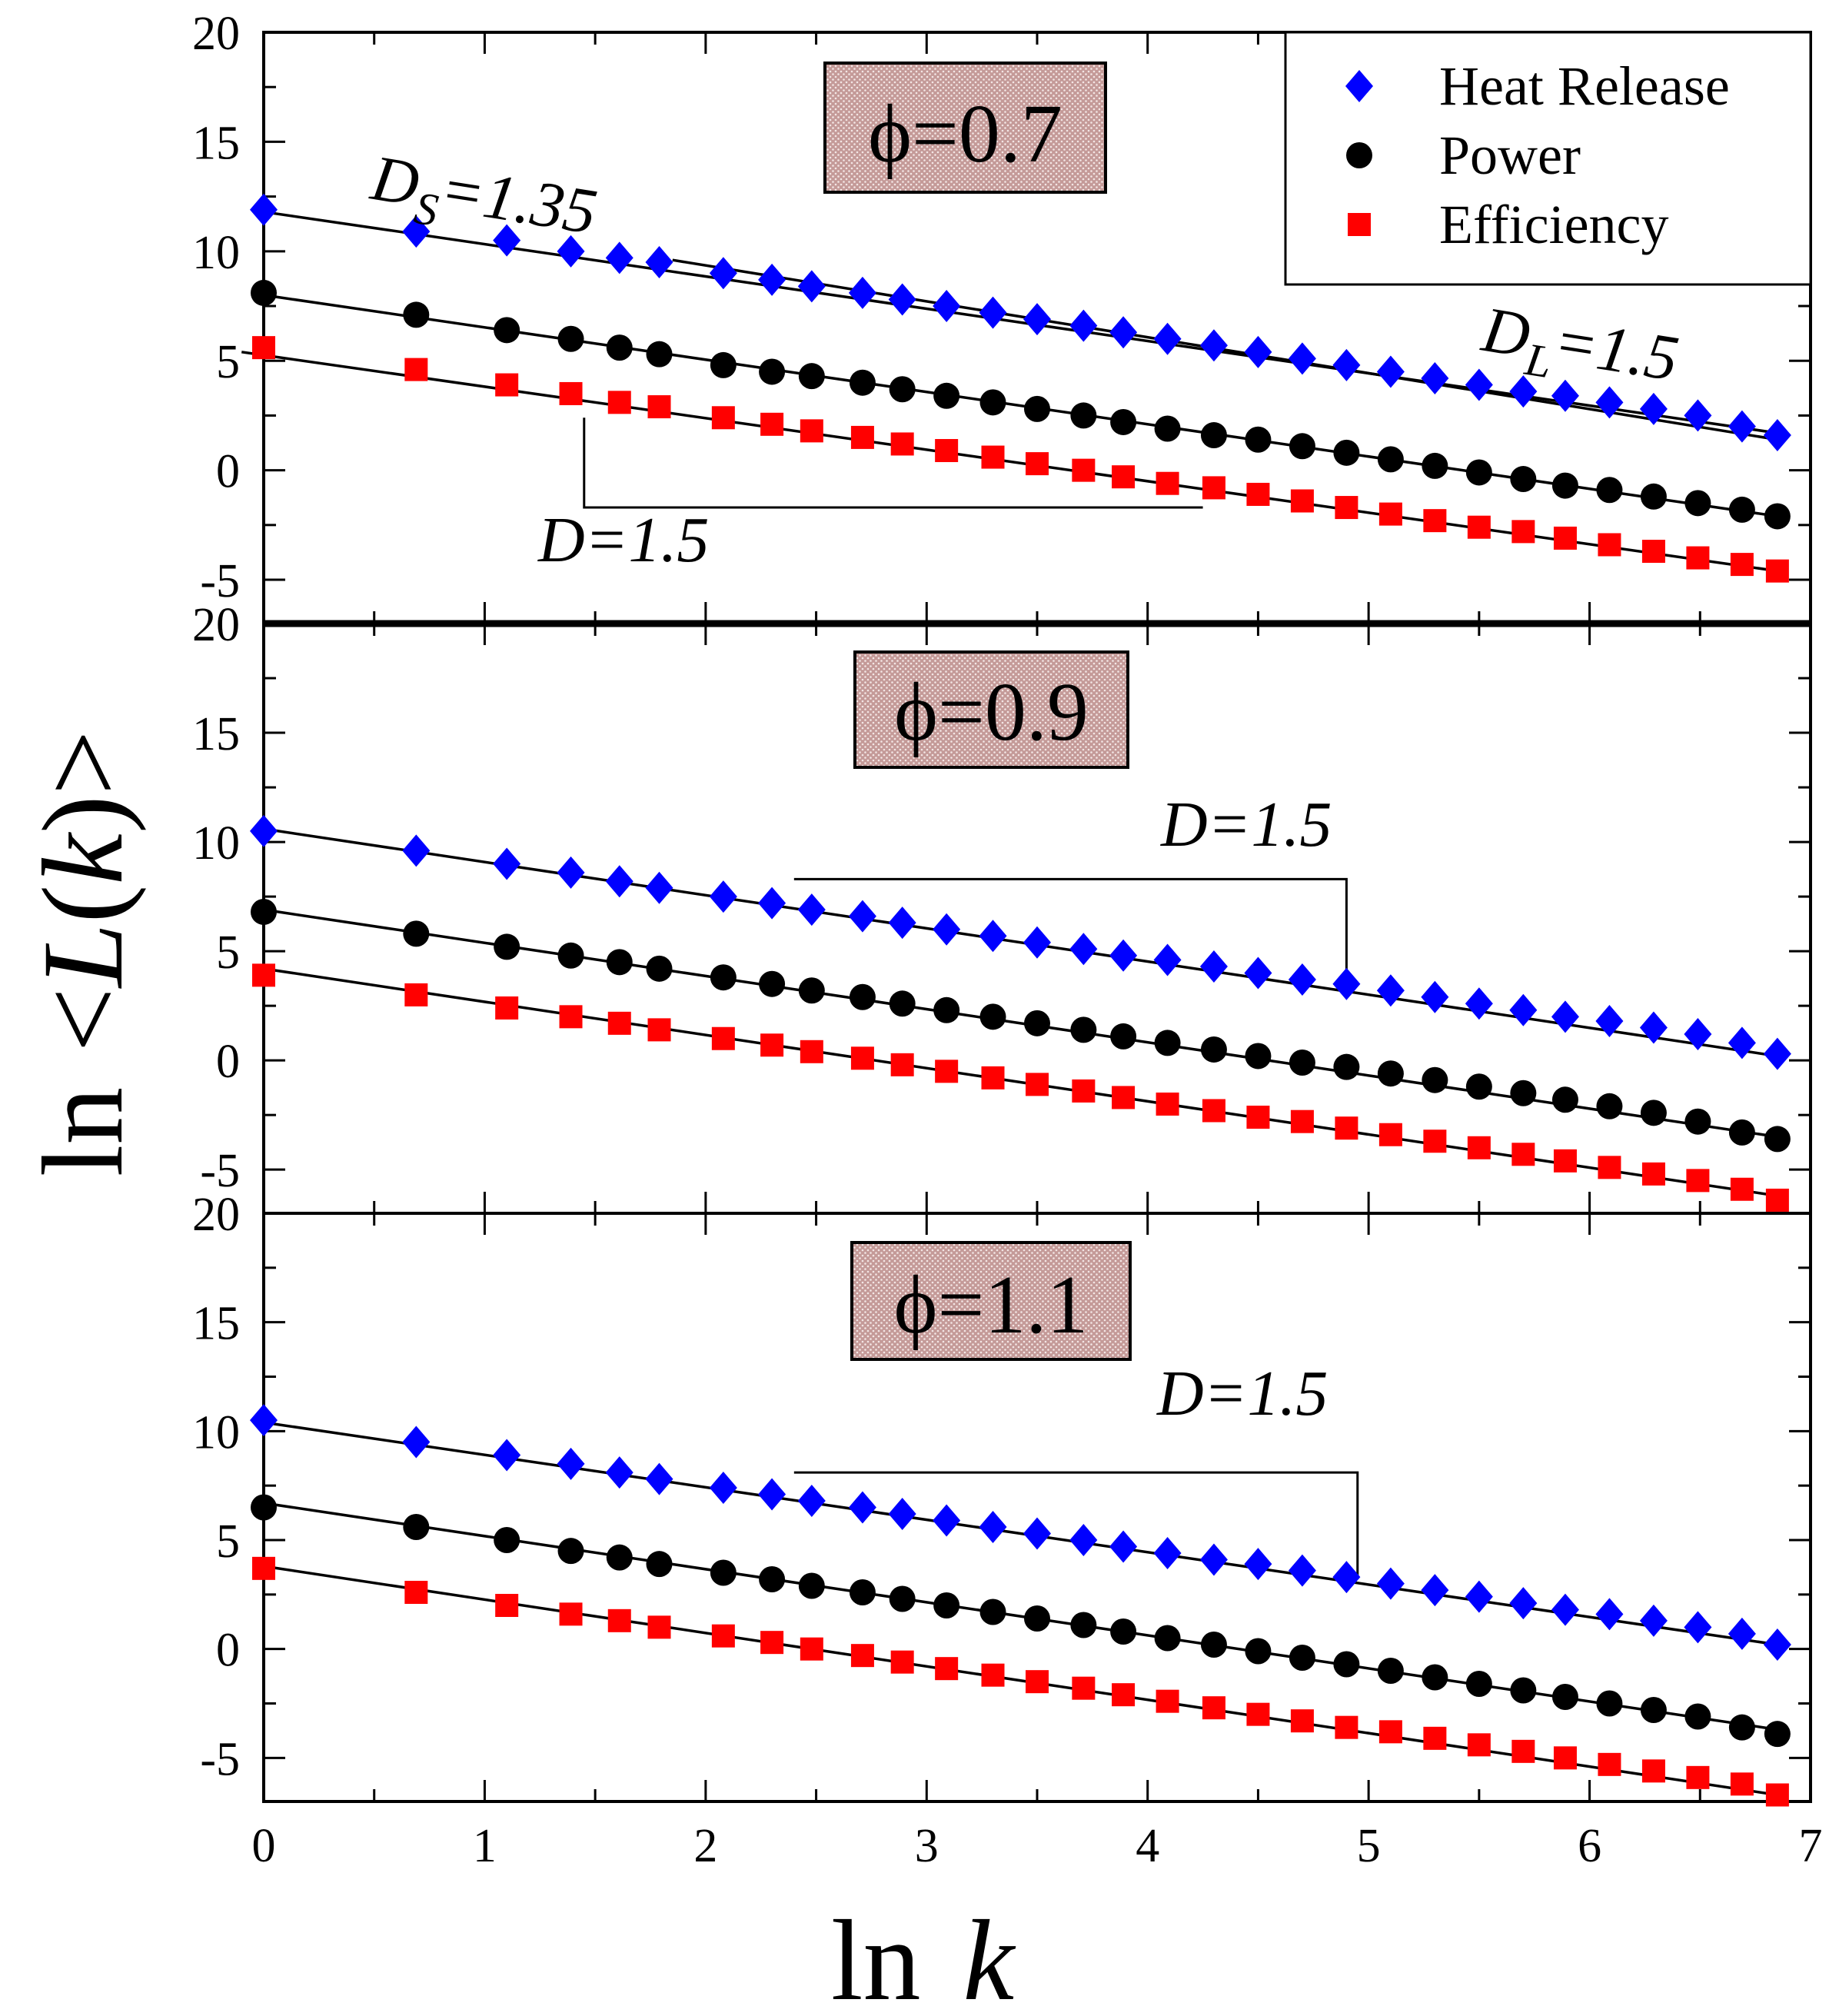 The image size is (1829, 2016). I want to click on y-axis-label-open-paren: (, so click(83, 904).